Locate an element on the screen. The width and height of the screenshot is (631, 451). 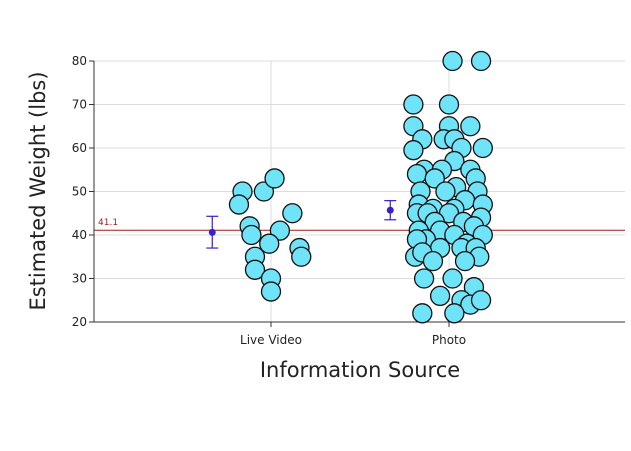
y-tick-label: 40 is located at coordinates (79, 235).